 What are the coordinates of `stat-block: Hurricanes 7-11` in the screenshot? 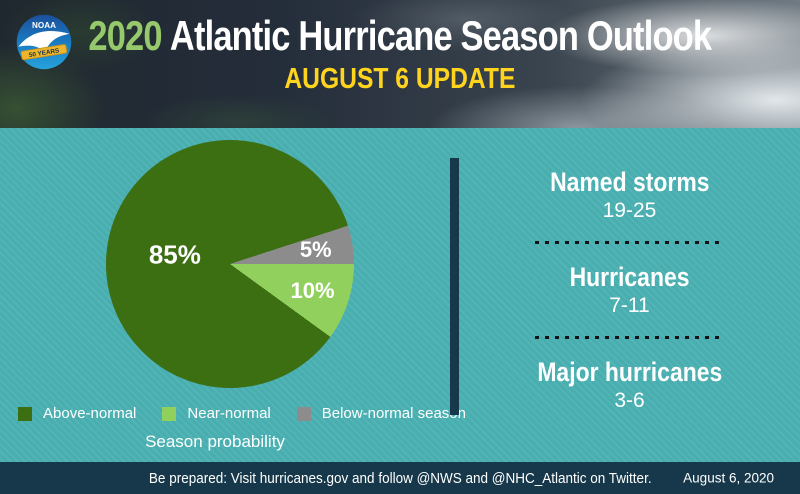 It's located at (629, 290).